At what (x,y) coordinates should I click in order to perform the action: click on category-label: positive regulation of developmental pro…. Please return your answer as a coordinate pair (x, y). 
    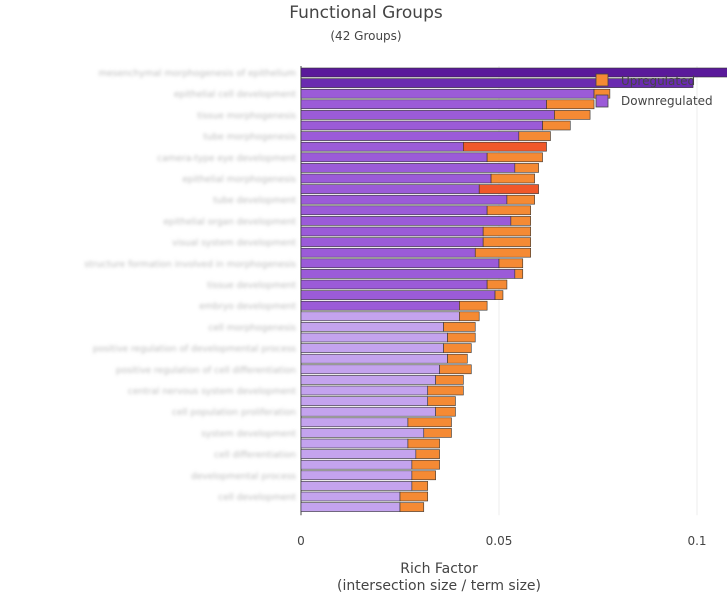
    Looking at the image, I should click on (194, 350).